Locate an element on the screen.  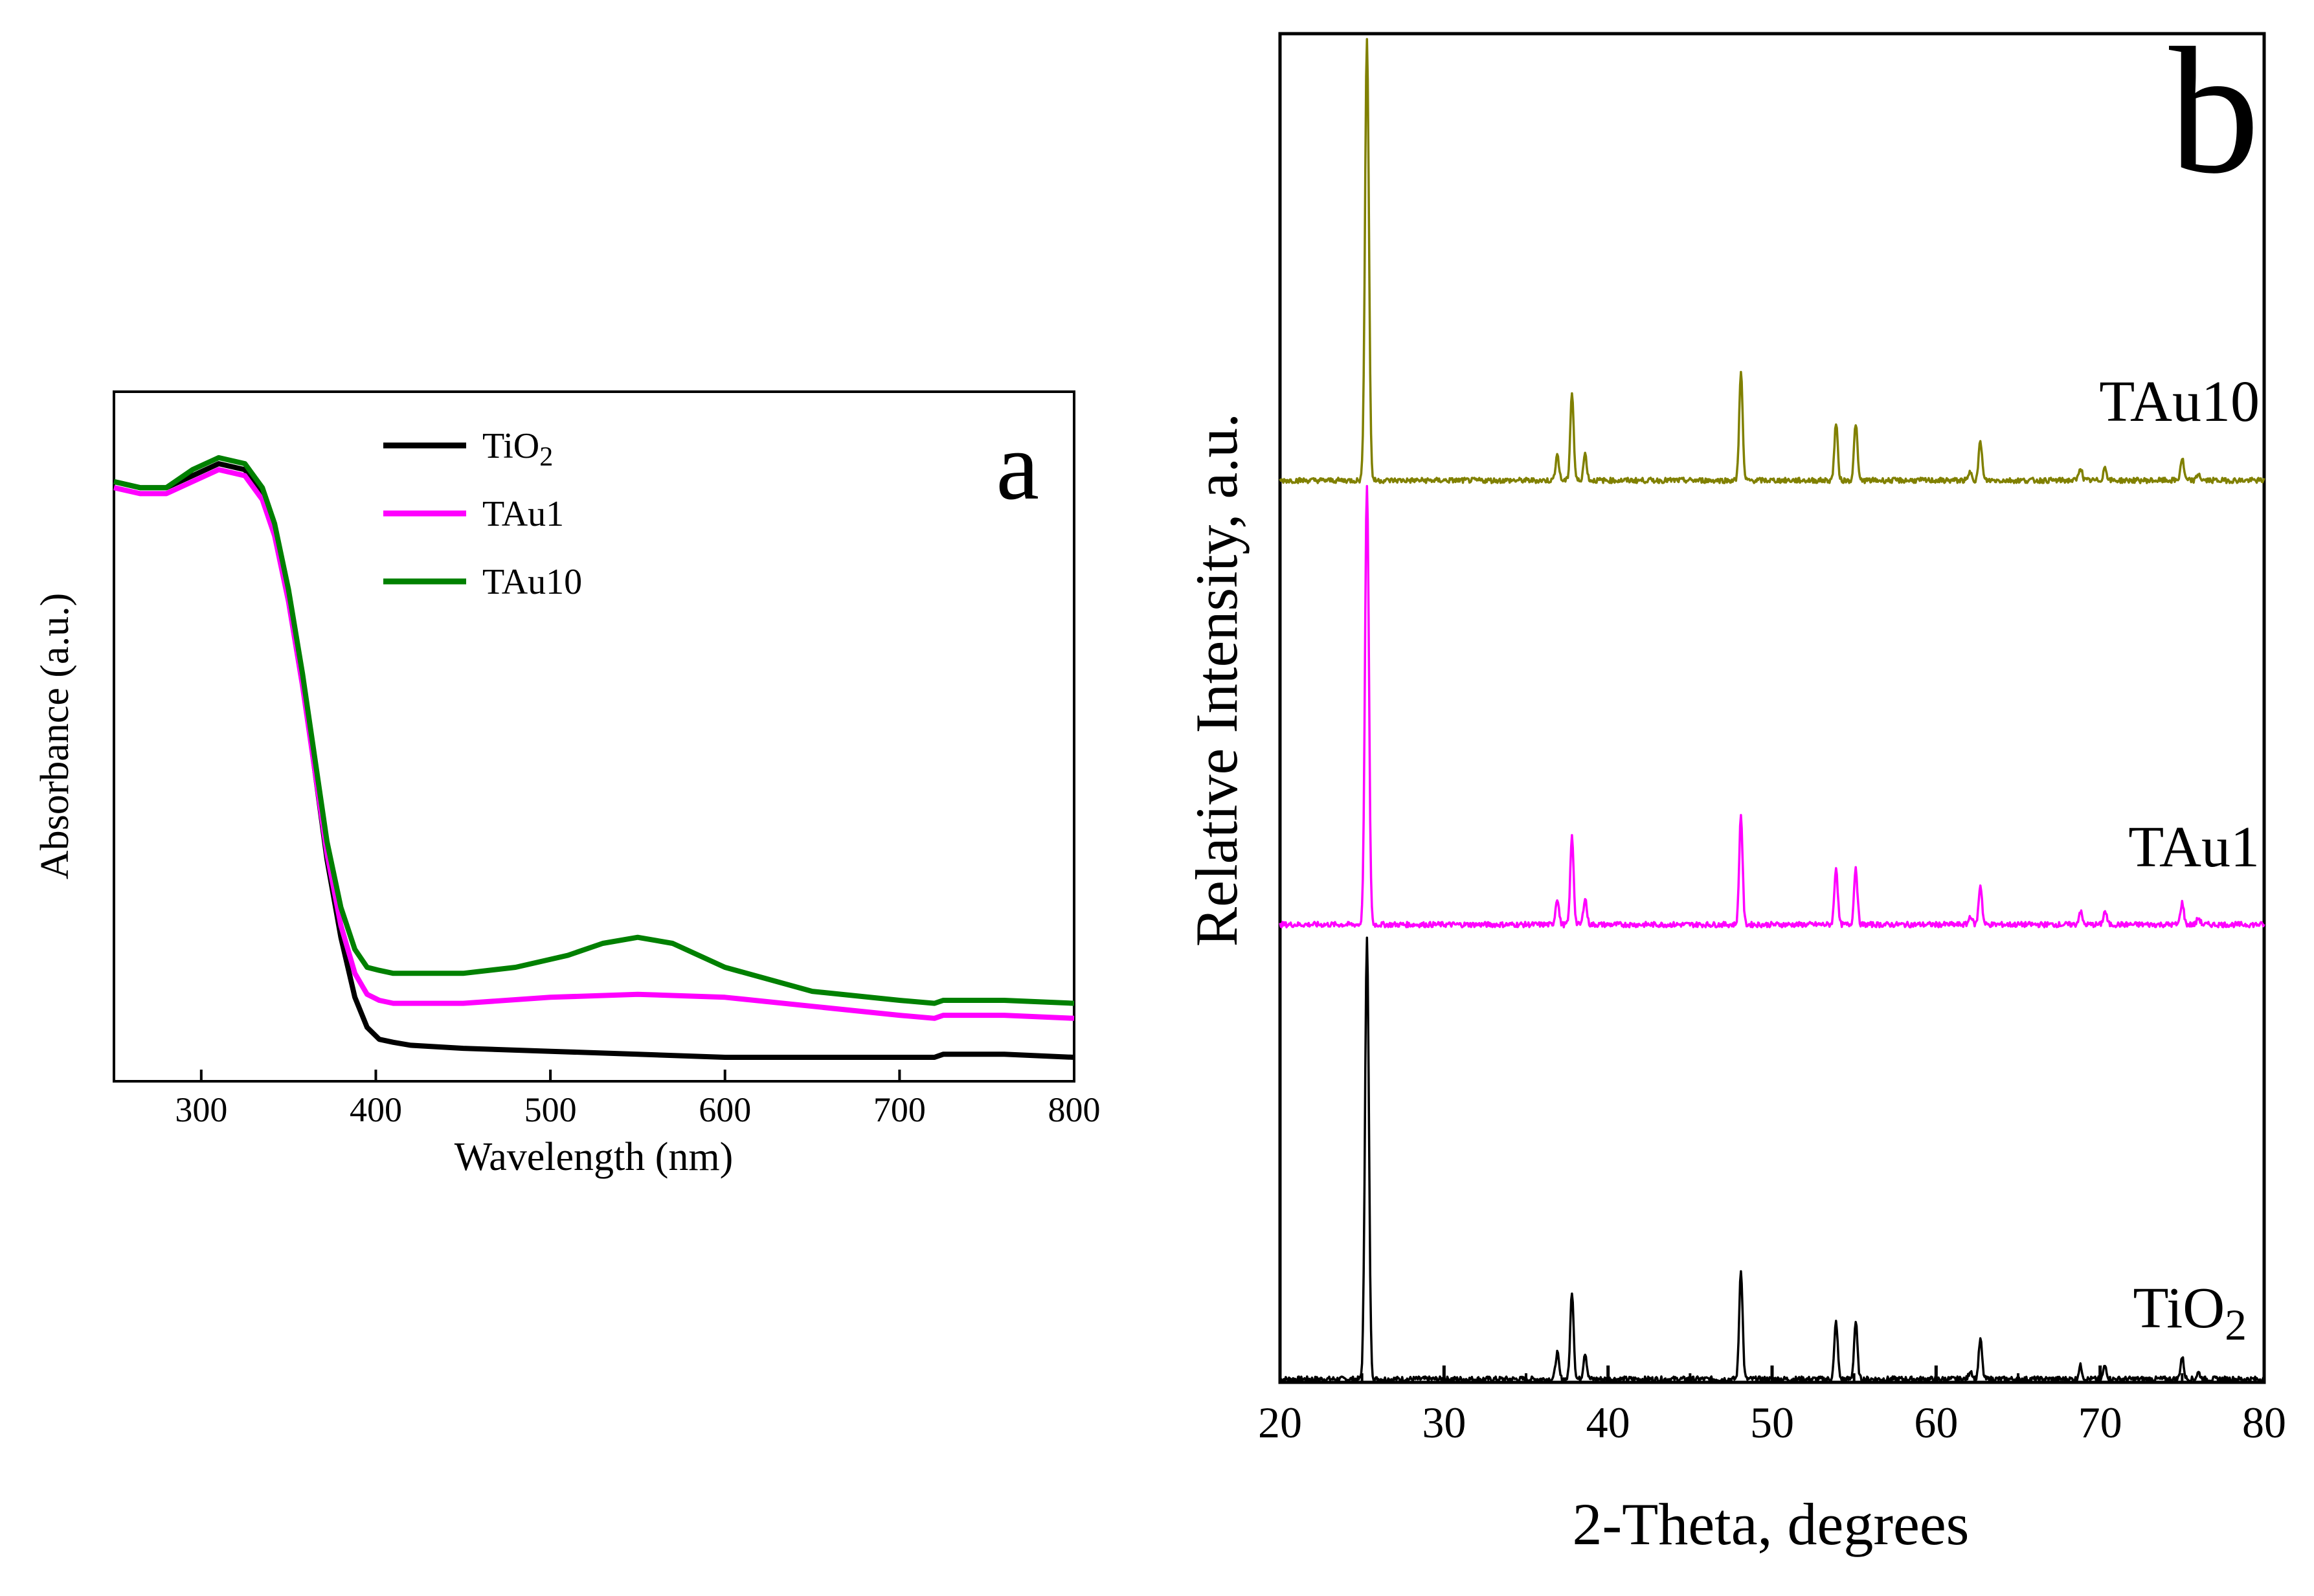
panel-a-x-tick-label: 400 is located at coordinates (376, 1109).